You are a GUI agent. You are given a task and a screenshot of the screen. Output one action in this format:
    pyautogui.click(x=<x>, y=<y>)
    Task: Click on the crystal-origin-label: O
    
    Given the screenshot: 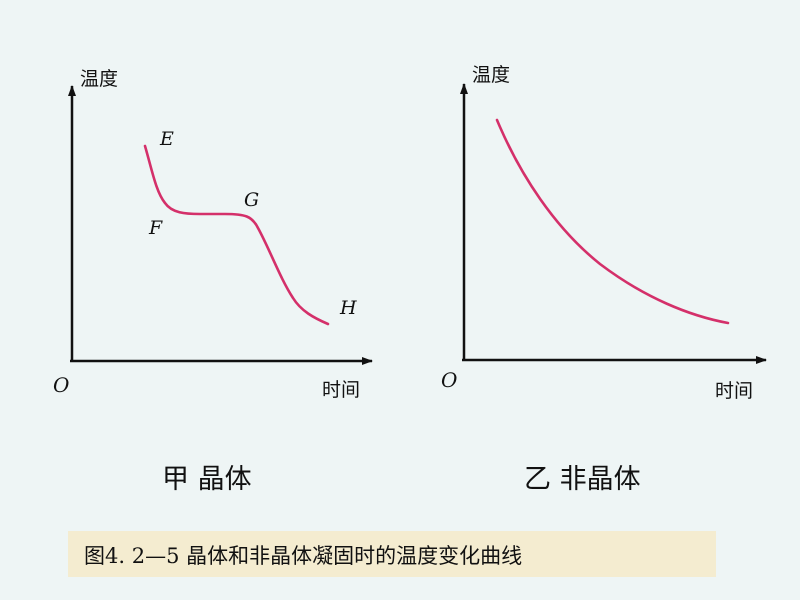 What is the action you would take?
    pyautogui.click(x=61, y=385)
    